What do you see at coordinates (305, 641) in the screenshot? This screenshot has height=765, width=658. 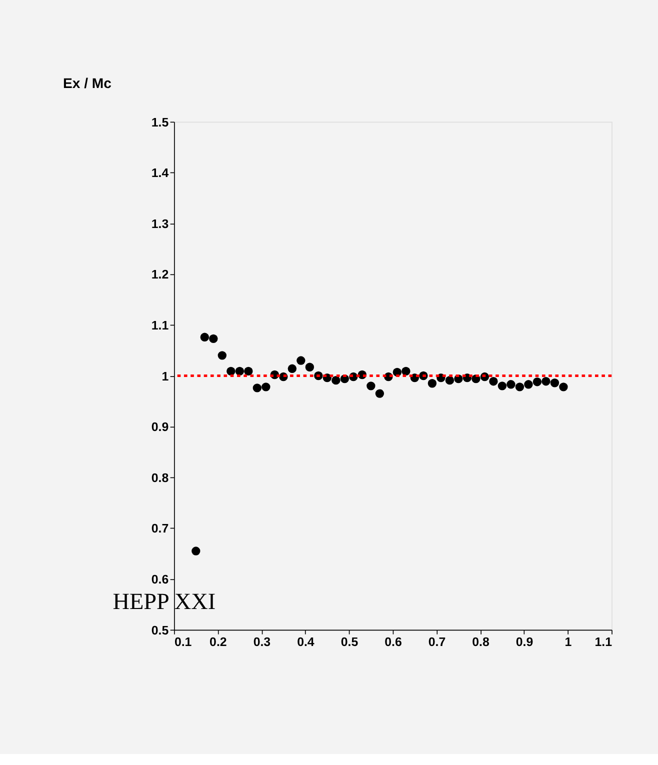 I see `x-tick-label: 0.4` at bounding box center [305, 641].